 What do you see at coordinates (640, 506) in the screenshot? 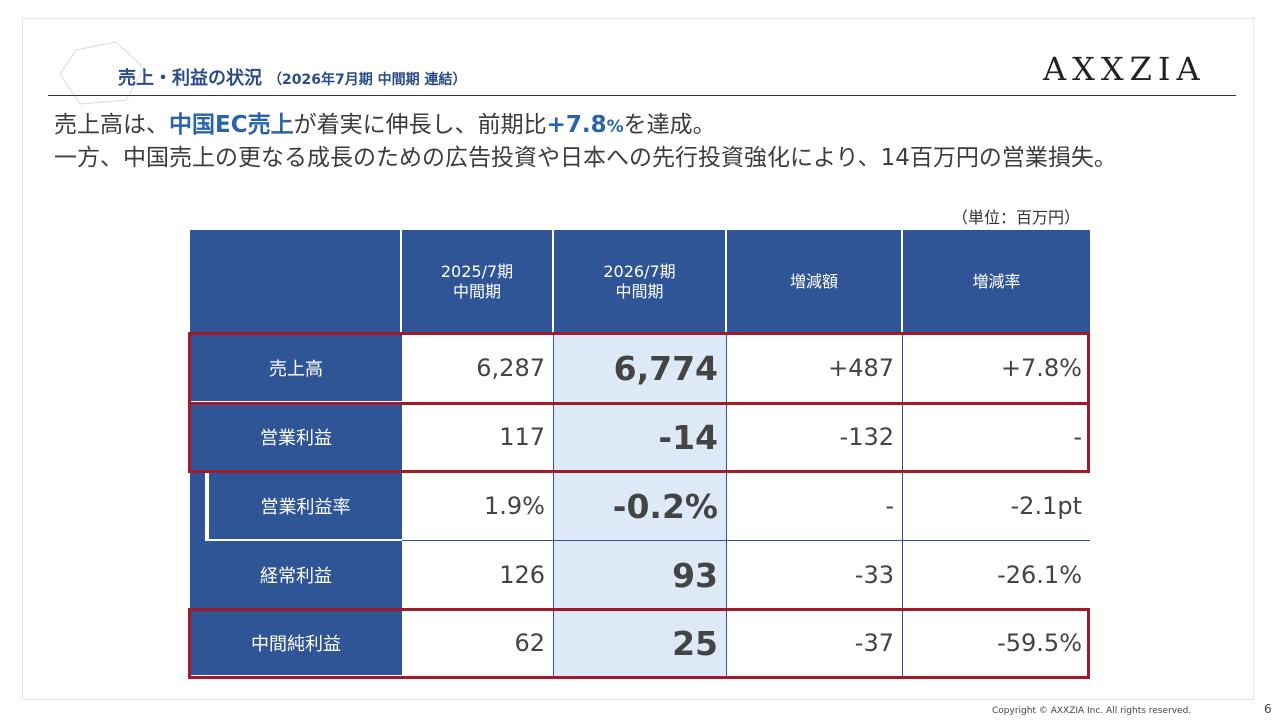
I see `value-current: -0.2%` at bounding box center [640, 506].